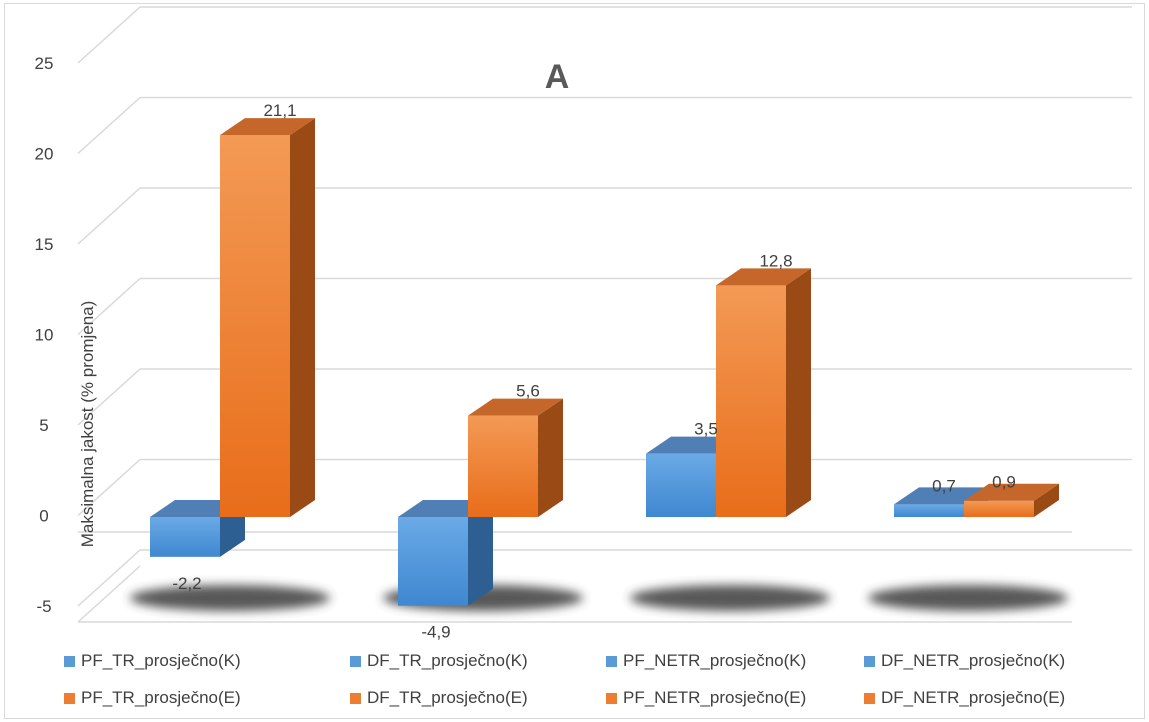 The width and height of the screenshot is (1149, 722). Describe the element at coordinates (557, 77) in the screenshot. I see `chart-title: A` at that location.